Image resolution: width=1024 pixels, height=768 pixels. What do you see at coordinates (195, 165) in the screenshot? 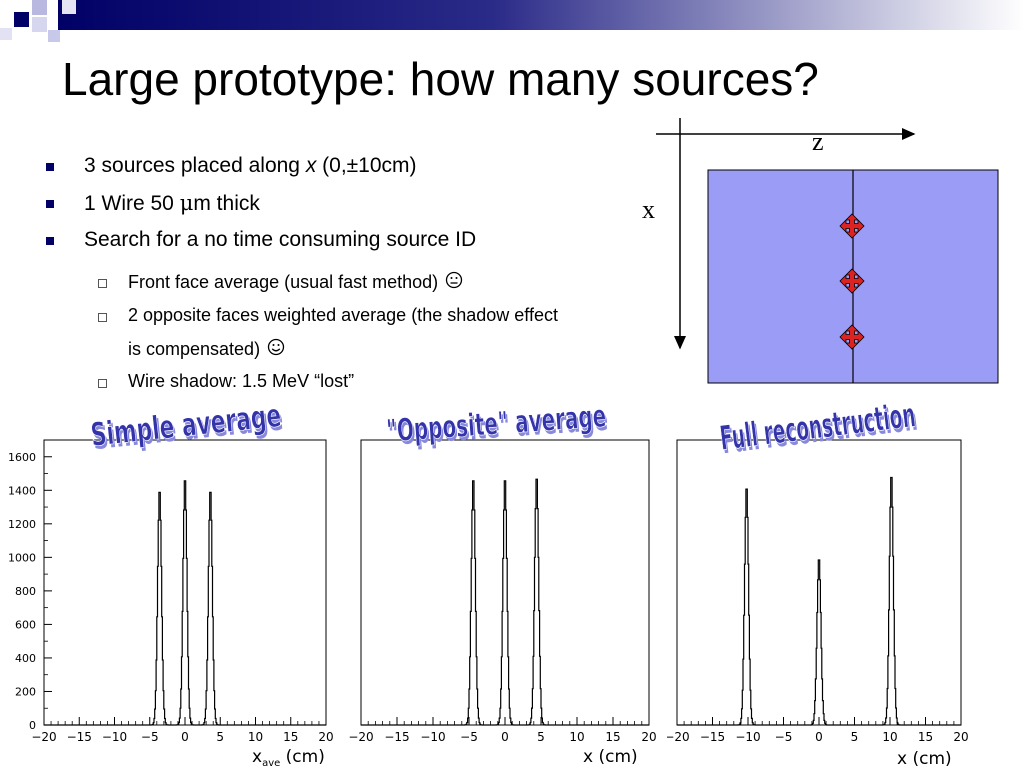
I see `bullet-text: 3 sources placed along` at bounding box center [195, 165].